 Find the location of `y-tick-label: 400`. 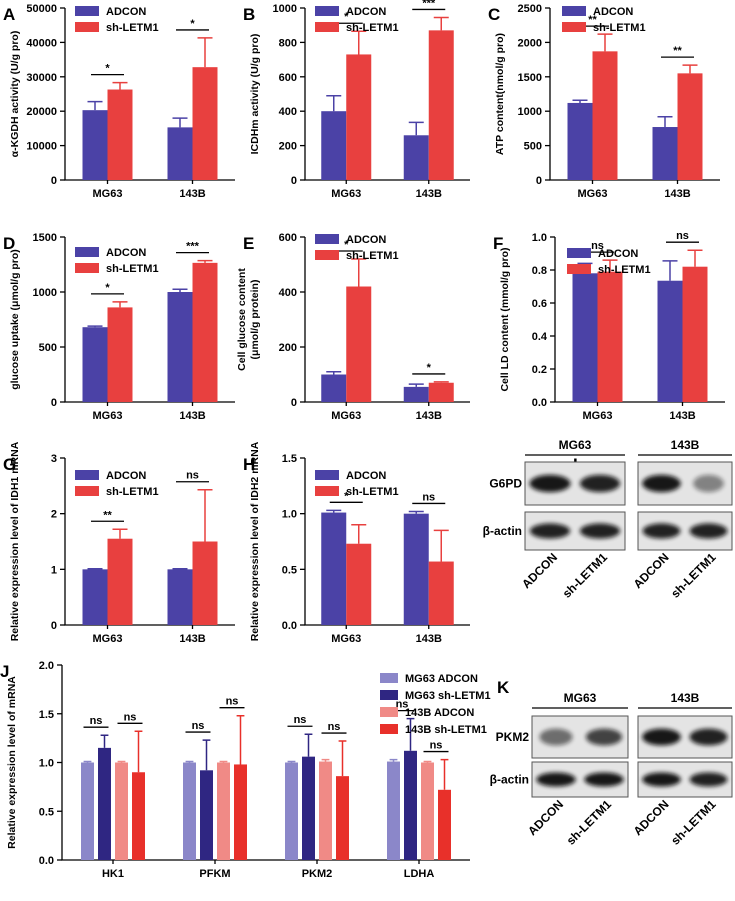

y-tick-label: 400 is located at coordinates (288, 293).